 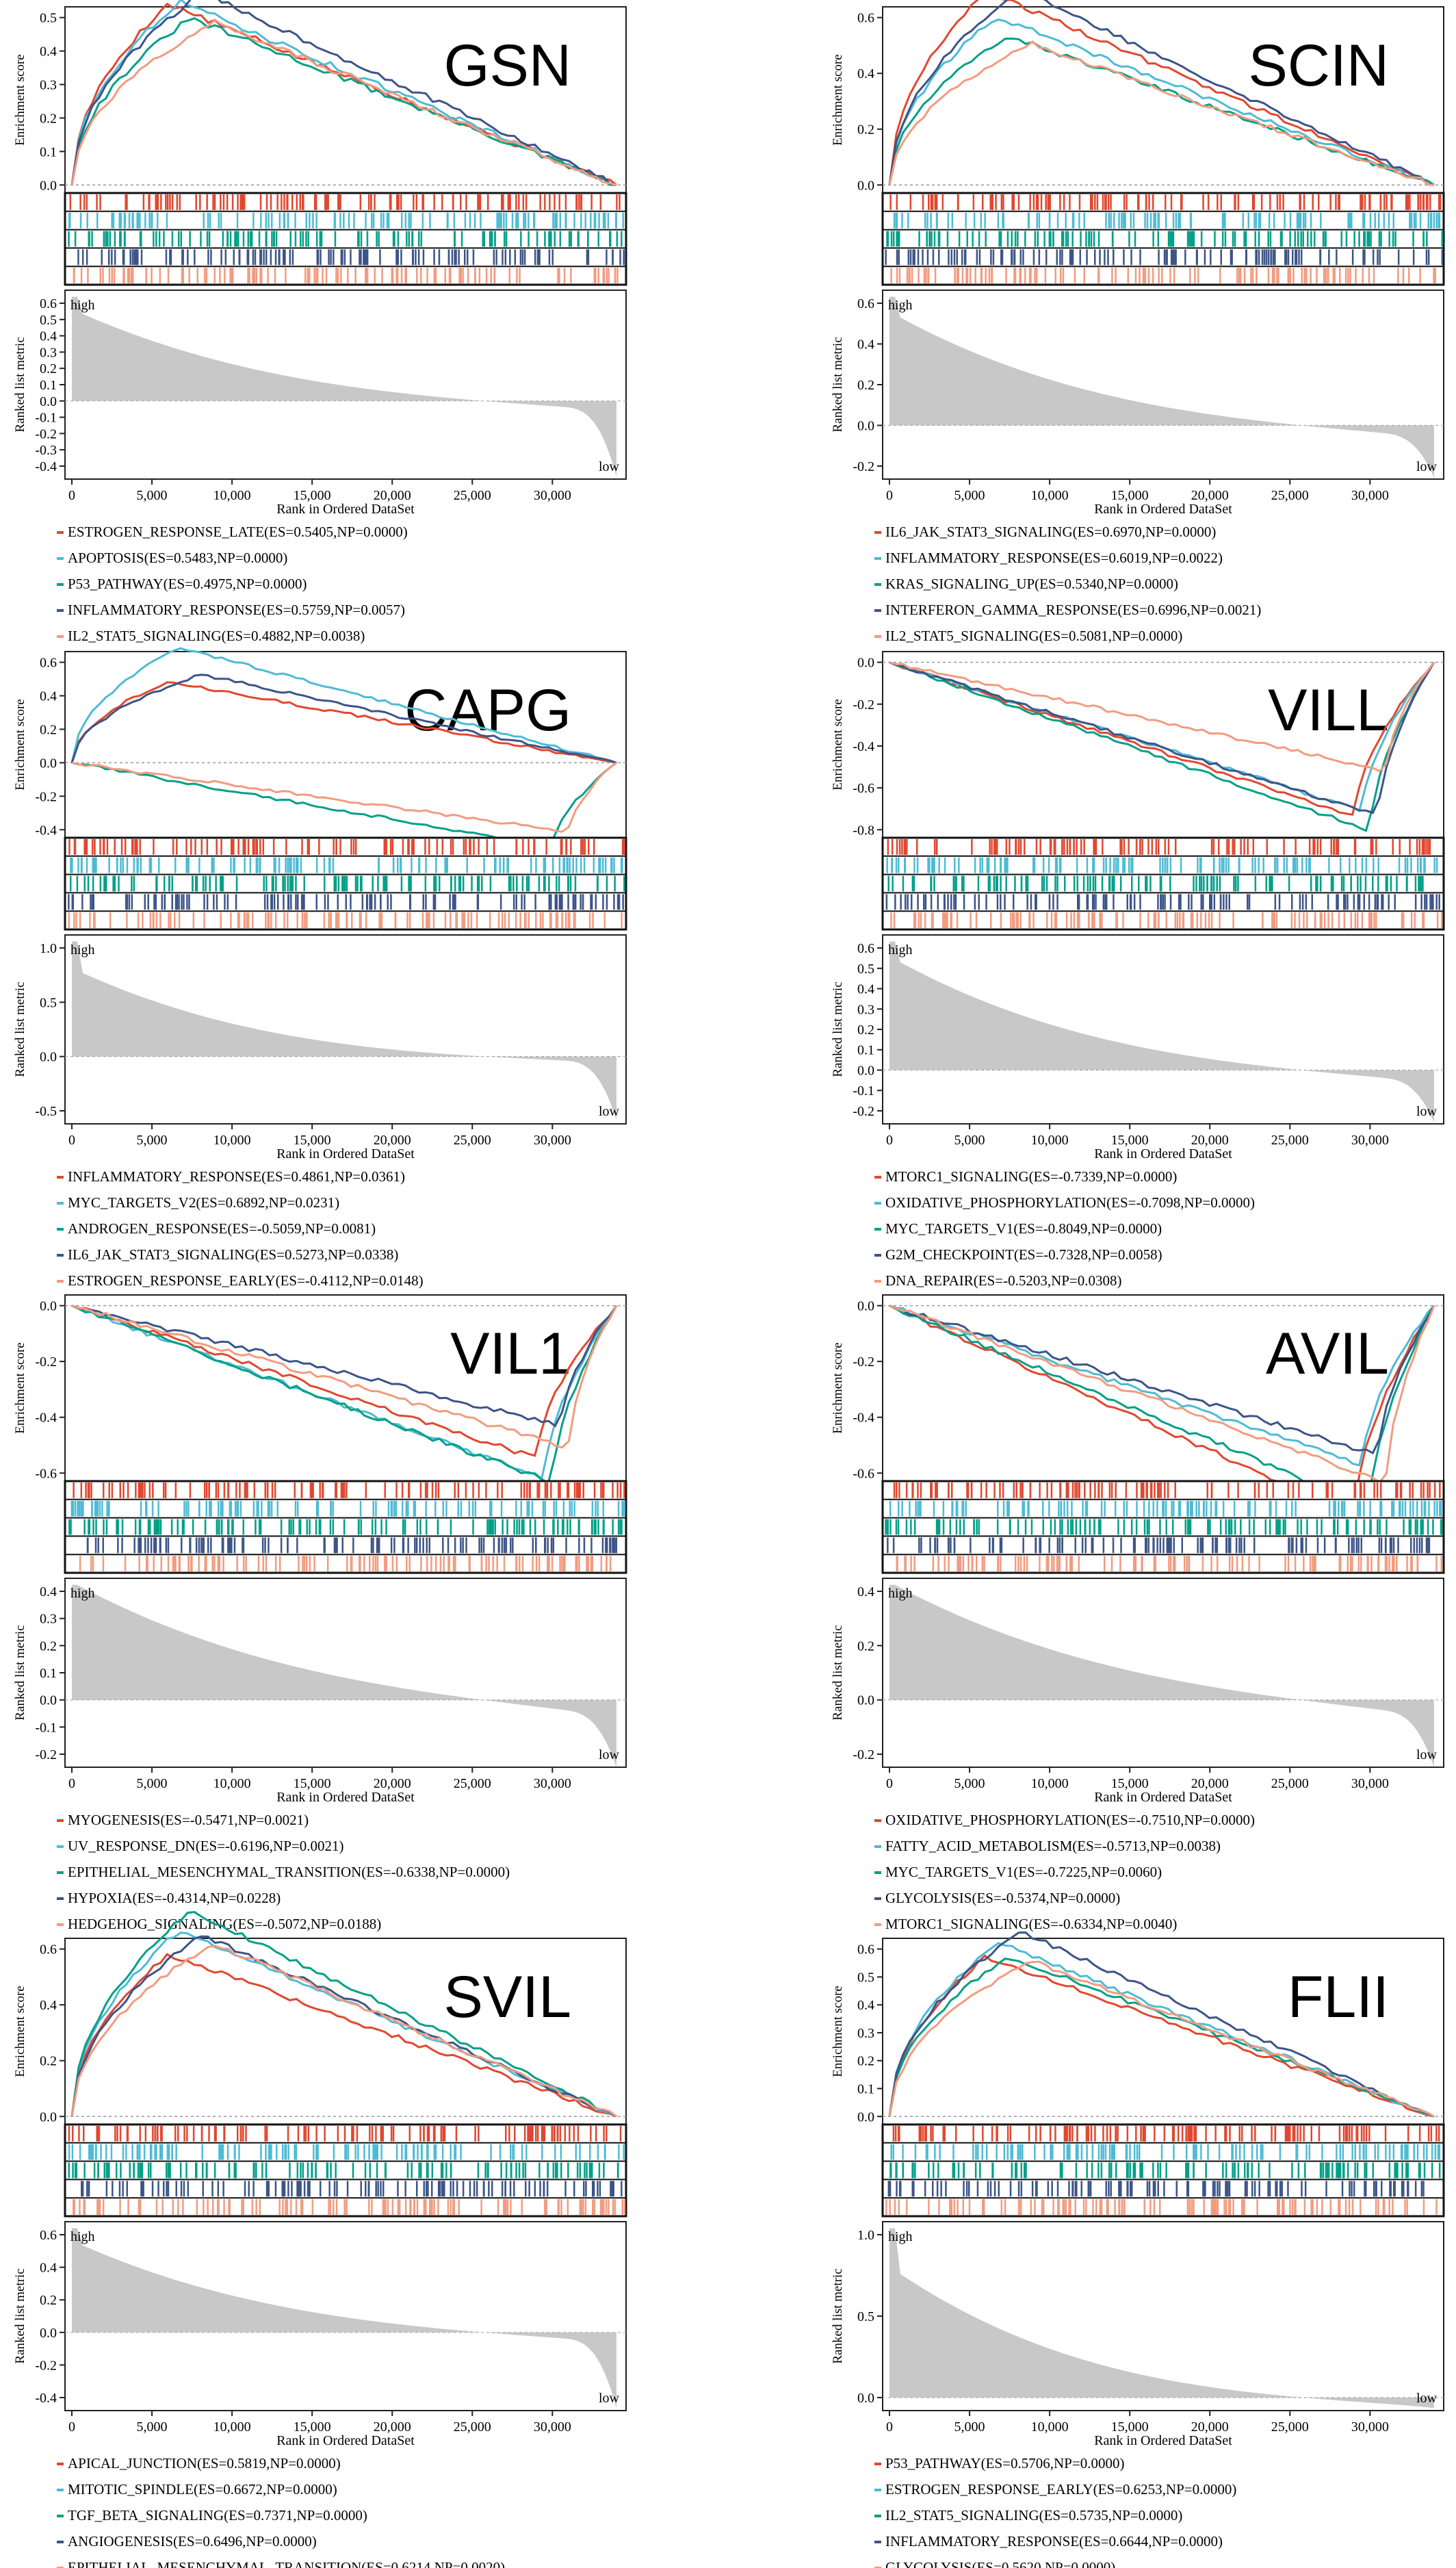 I want to click on es-curve-il2_stat5_signaling, so click(x=1161, y=113).